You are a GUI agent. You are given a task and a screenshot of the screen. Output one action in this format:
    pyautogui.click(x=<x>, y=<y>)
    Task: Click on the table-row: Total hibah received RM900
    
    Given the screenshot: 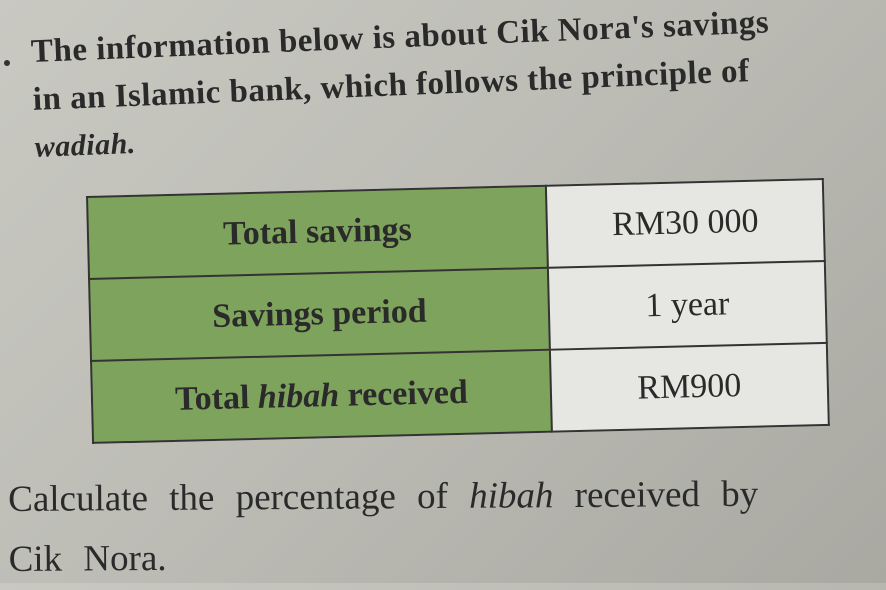 What is the action you would take?
    pyautogui.click(x=460, y=392)
    